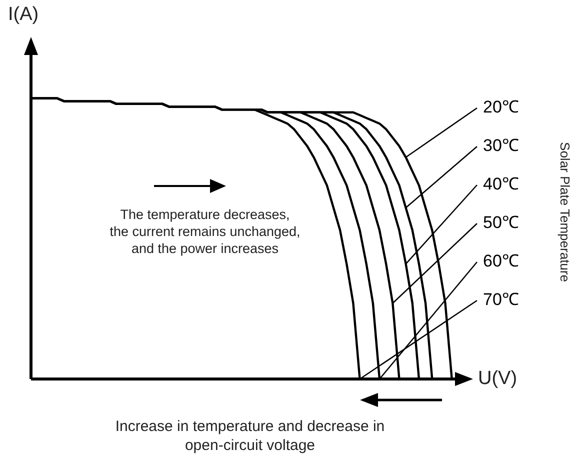 The width and height of the screenshot is (578, 459). I want to click on text: 50℃, so click(501, 222).